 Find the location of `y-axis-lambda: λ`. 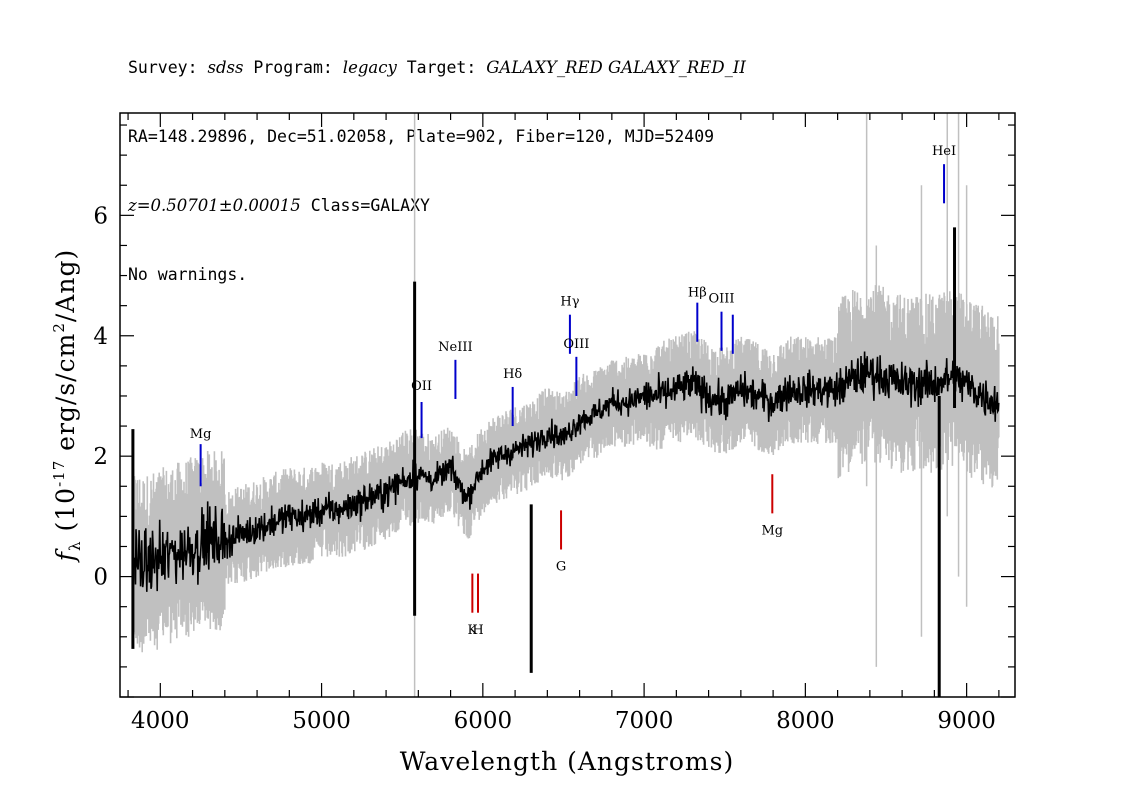

y-axis-lambda: λ is located at coordinates (75, 545).